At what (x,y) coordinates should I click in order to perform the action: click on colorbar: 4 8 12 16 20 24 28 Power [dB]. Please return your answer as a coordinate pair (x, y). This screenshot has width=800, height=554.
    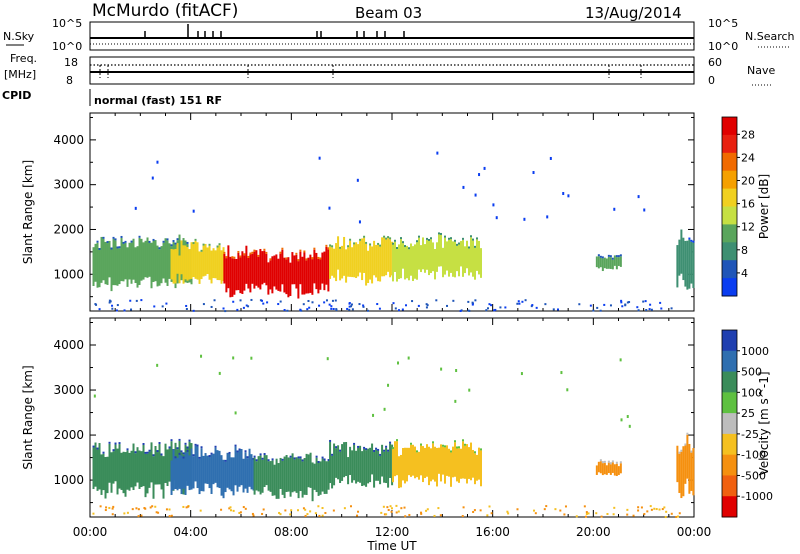
    Looking at the image, I should click on (746, 206).